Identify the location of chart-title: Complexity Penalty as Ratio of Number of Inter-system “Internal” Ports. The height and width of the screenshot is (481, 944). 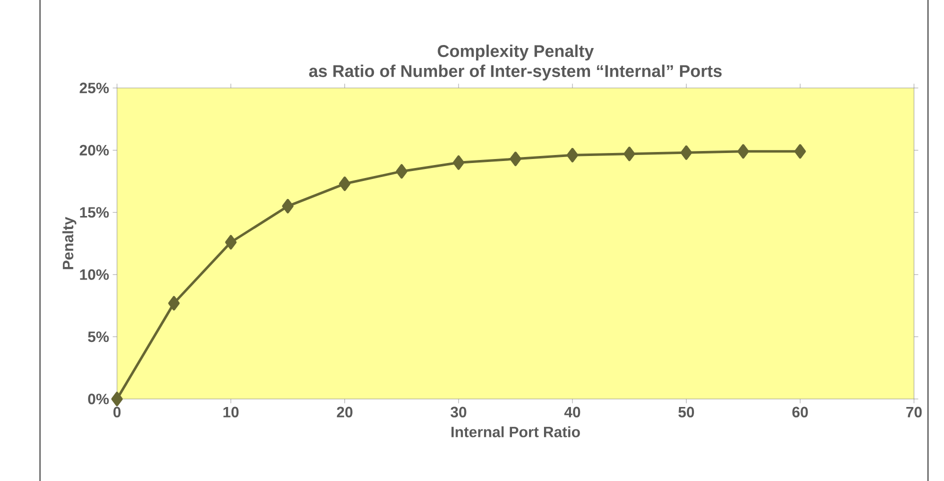
(515, 62).